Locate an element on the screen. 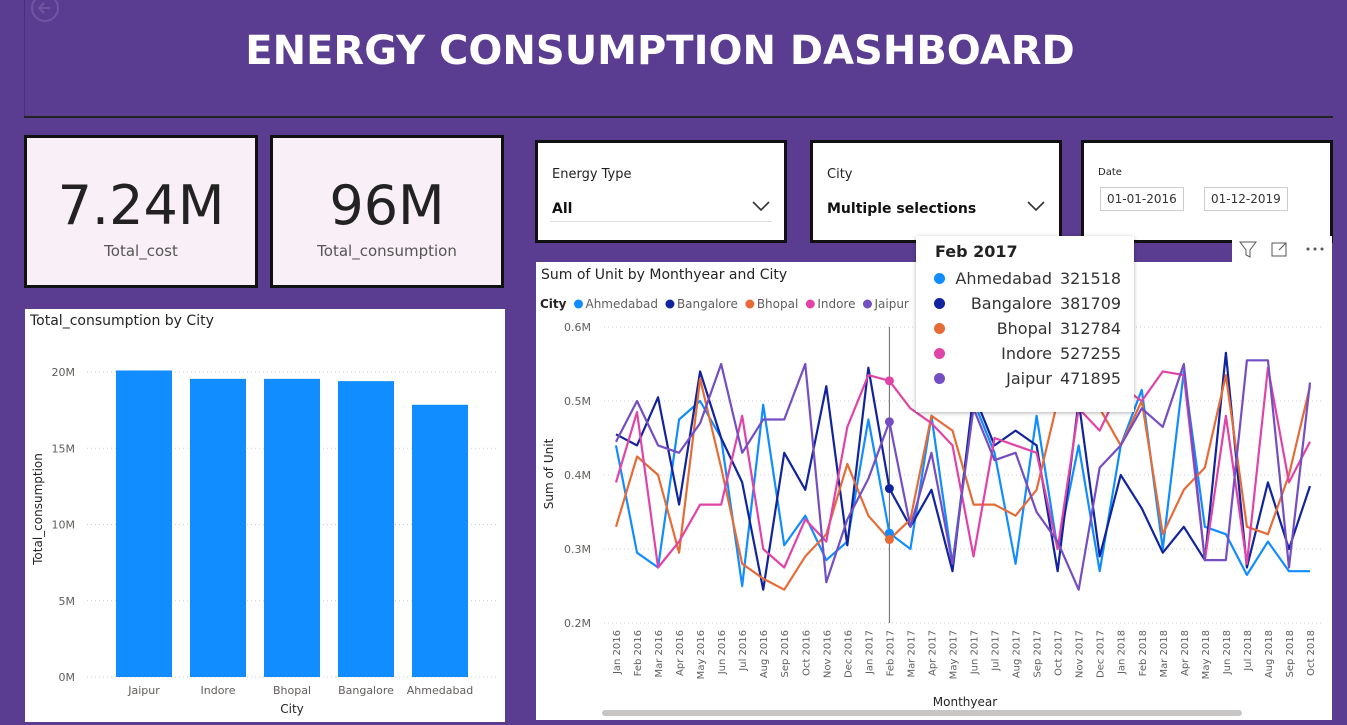 Image resolution: width=1347 pixels, height=725 pixels. x-tick-label: Mar 2018 is located at coordinates (1164, 654).